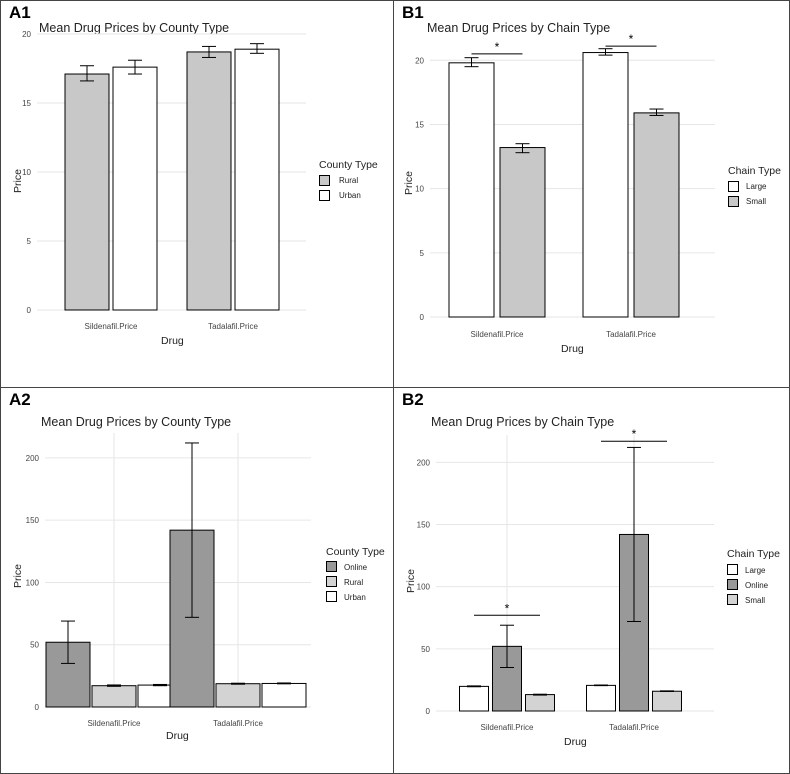 This screenshot has height=774, width=790. What do you see at coordinates (413, 12) in the screenshot?
I see `panel-letter: B1` at bounding box center [413, 12].